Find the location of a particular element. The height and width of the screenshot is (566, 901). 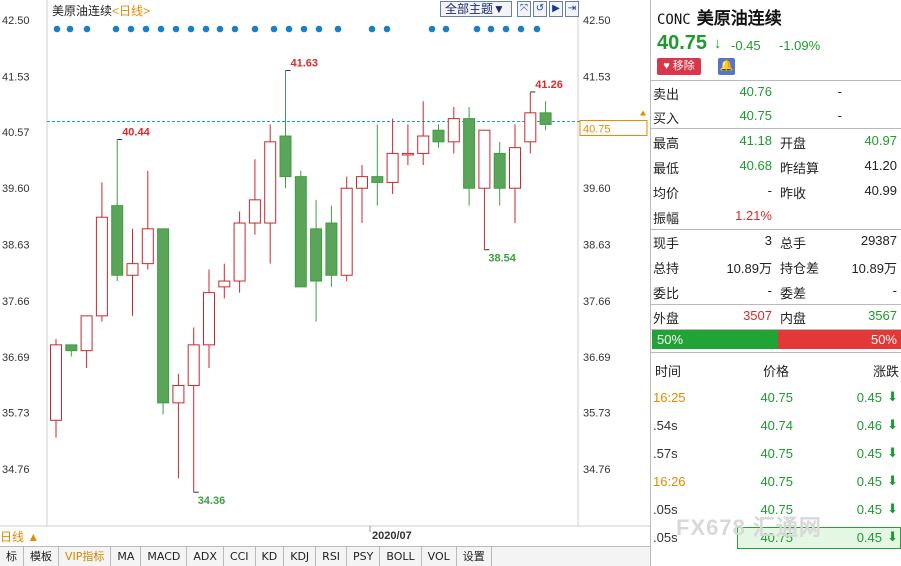

y-tick-label-left: 38.63 is located at coordinates (16, 246).